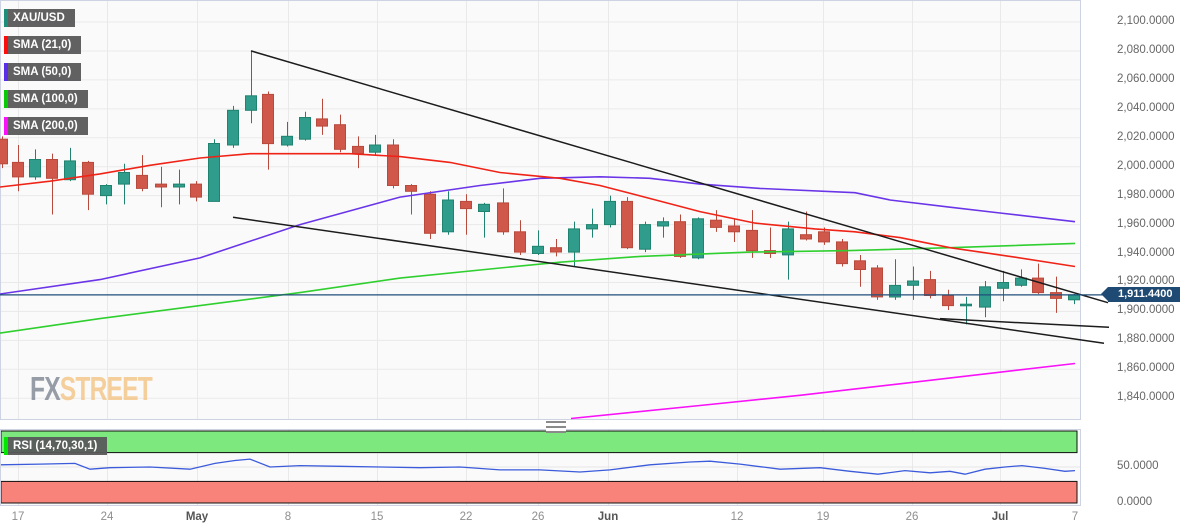 The height and width of the screenshot is (529, 1194). Describe the element at coordinates (556, 427) in the screenshot. I see `panel-resize-handle` at that location.